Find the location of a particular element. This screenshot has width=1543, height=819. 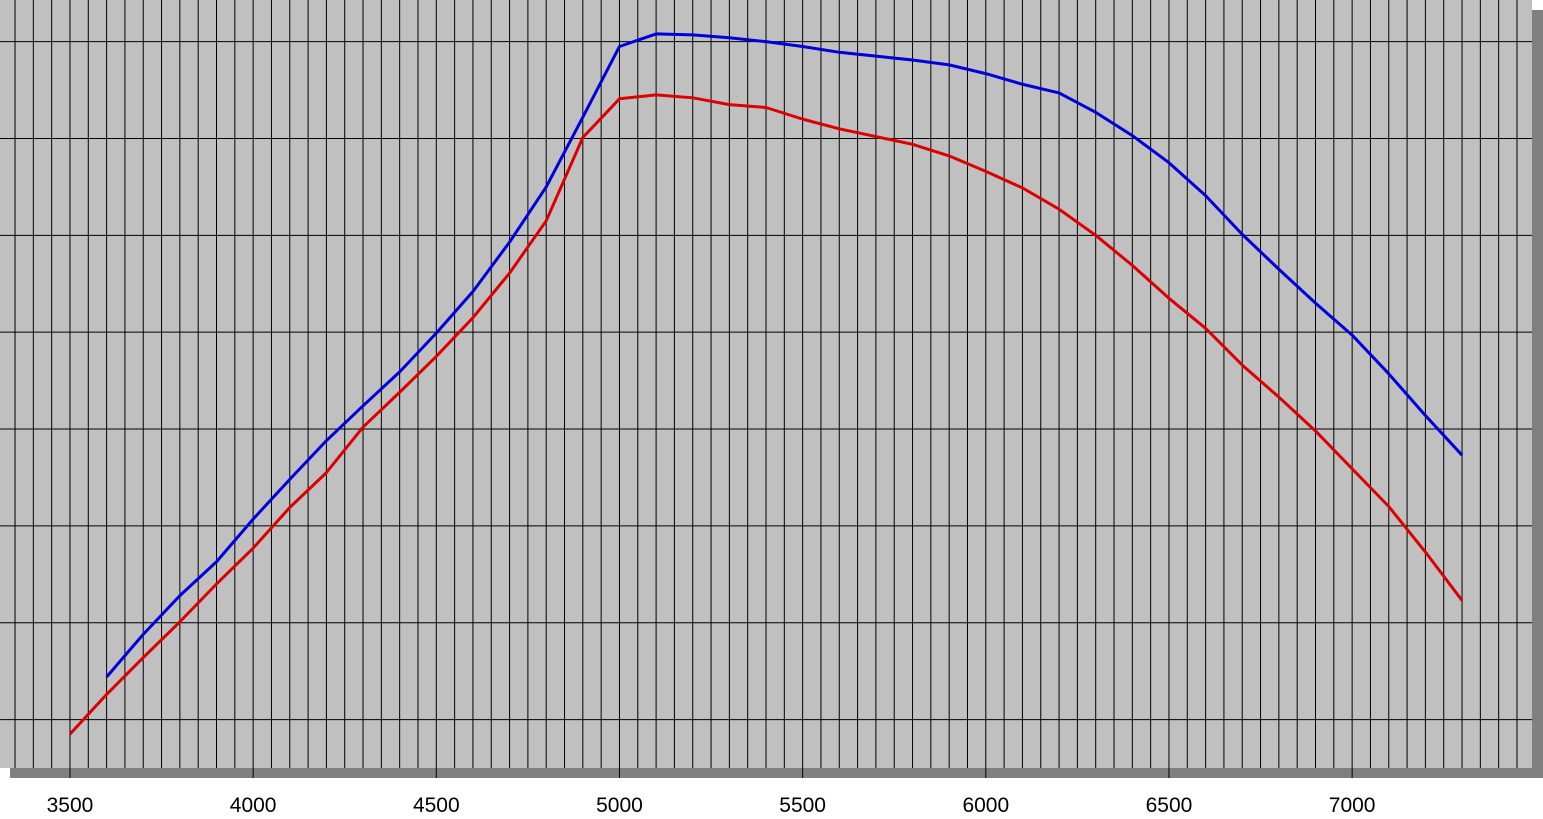

x-tick-label: 5500 is located at coordinates (802, 805).